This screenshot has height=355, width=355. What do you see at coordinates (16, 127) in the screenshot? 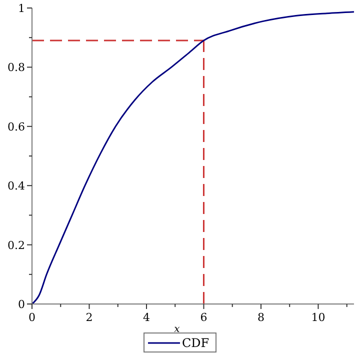
I see `y-tick-label: 0.6` at bounding box center [16, 127].